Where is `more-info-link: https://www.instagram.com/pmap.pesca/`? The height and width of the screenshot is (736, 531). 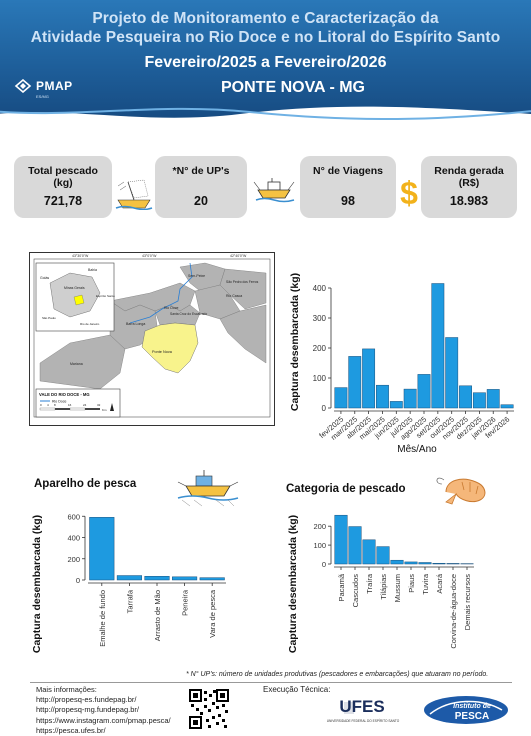
more-info-link: https://www.instagram.com/pmap.pesca/ is located at coordinates (103, 721).